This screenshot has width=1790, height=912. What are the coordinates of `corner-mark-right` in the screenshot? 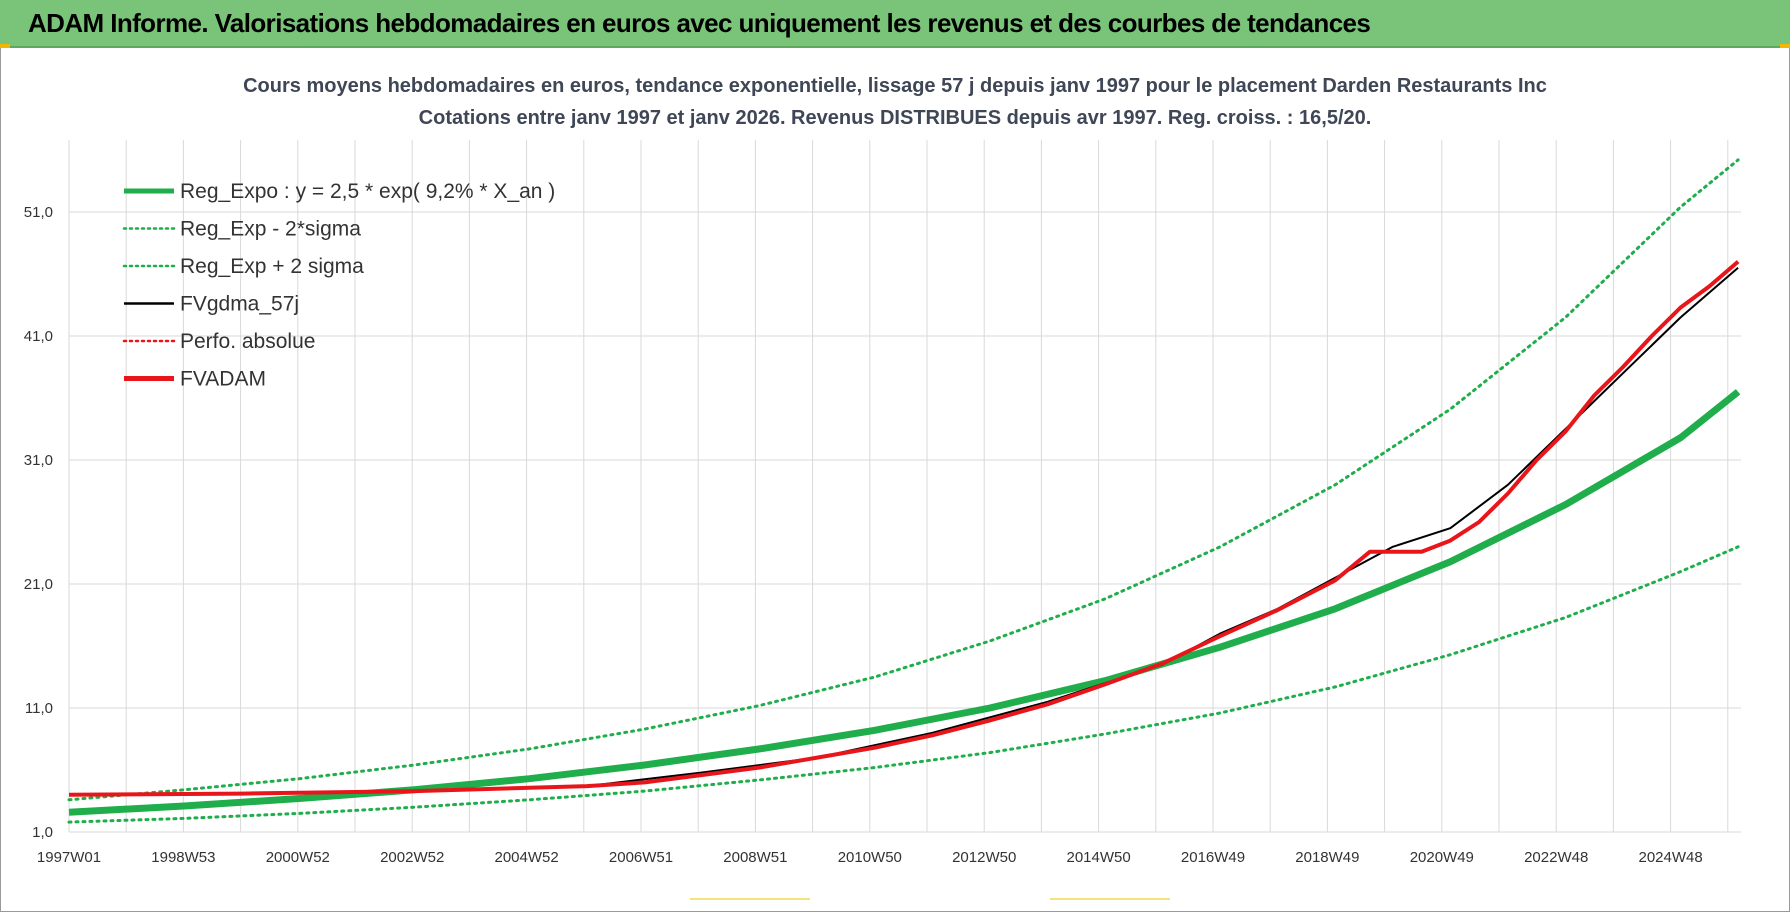 It's located at (1785, 46).